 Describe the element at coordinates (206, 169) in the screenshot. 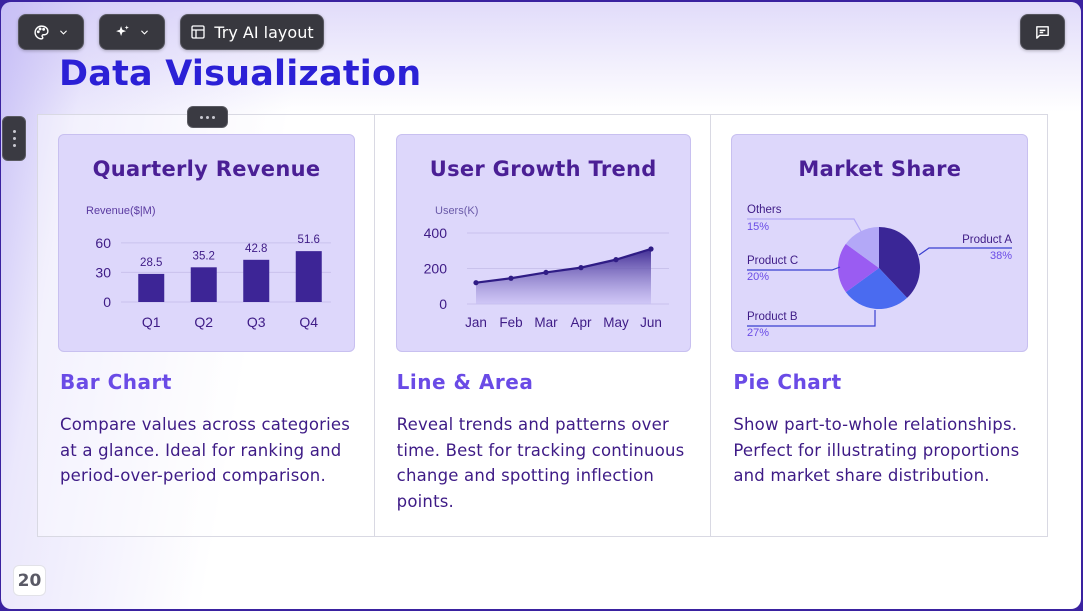

I see `chart-title: Quarterly Revenue` at that location.